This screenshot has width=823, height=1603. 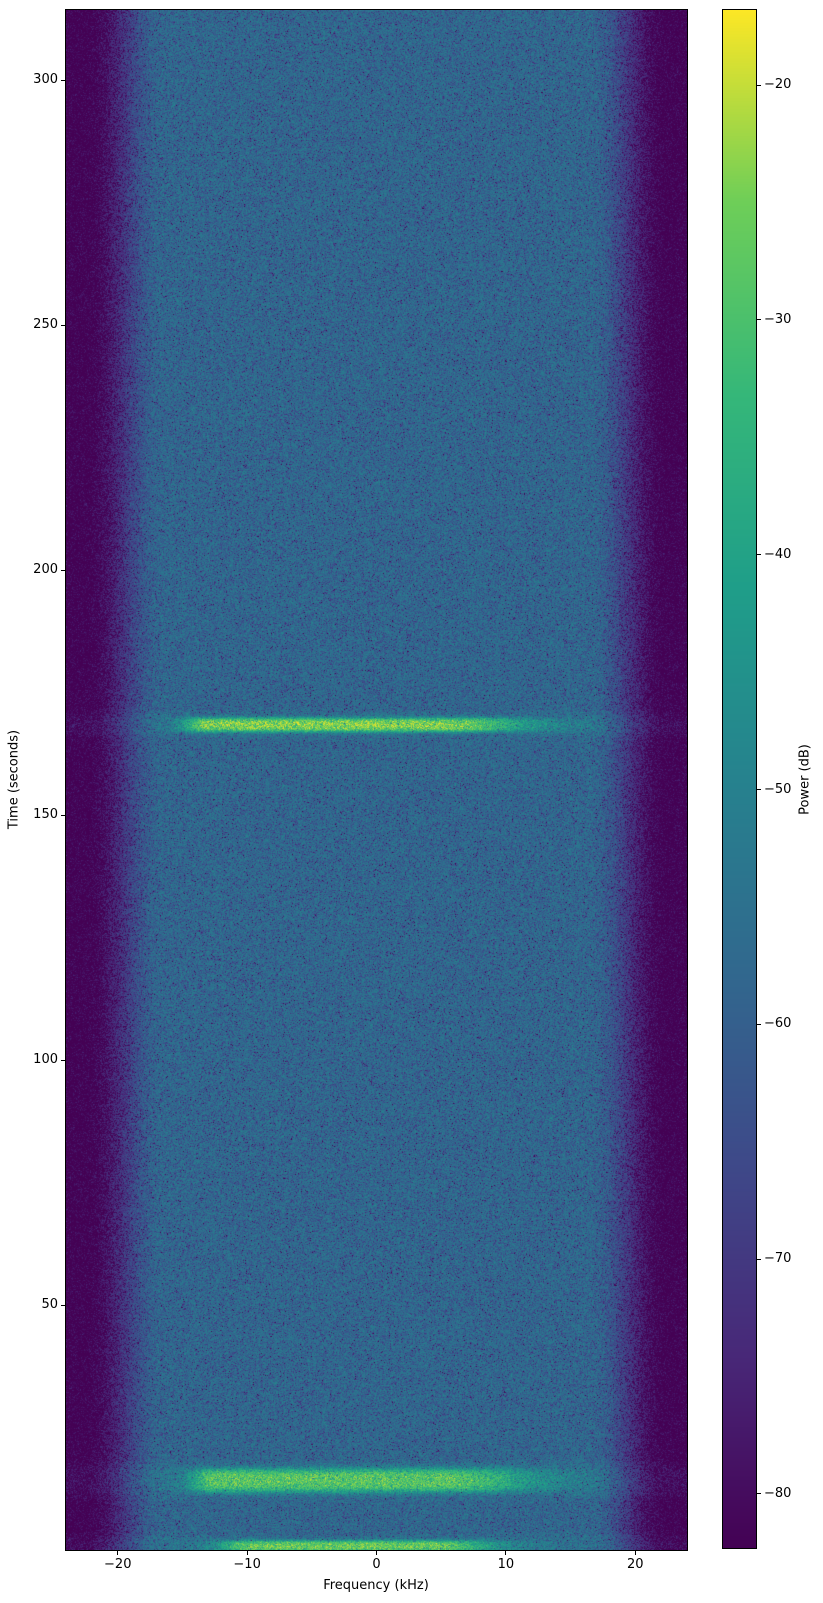 What do you see at coordinates (778, 85) in the screenshot?
I see `colorbar-tick-label: −20` at bounding box center [778, 85].